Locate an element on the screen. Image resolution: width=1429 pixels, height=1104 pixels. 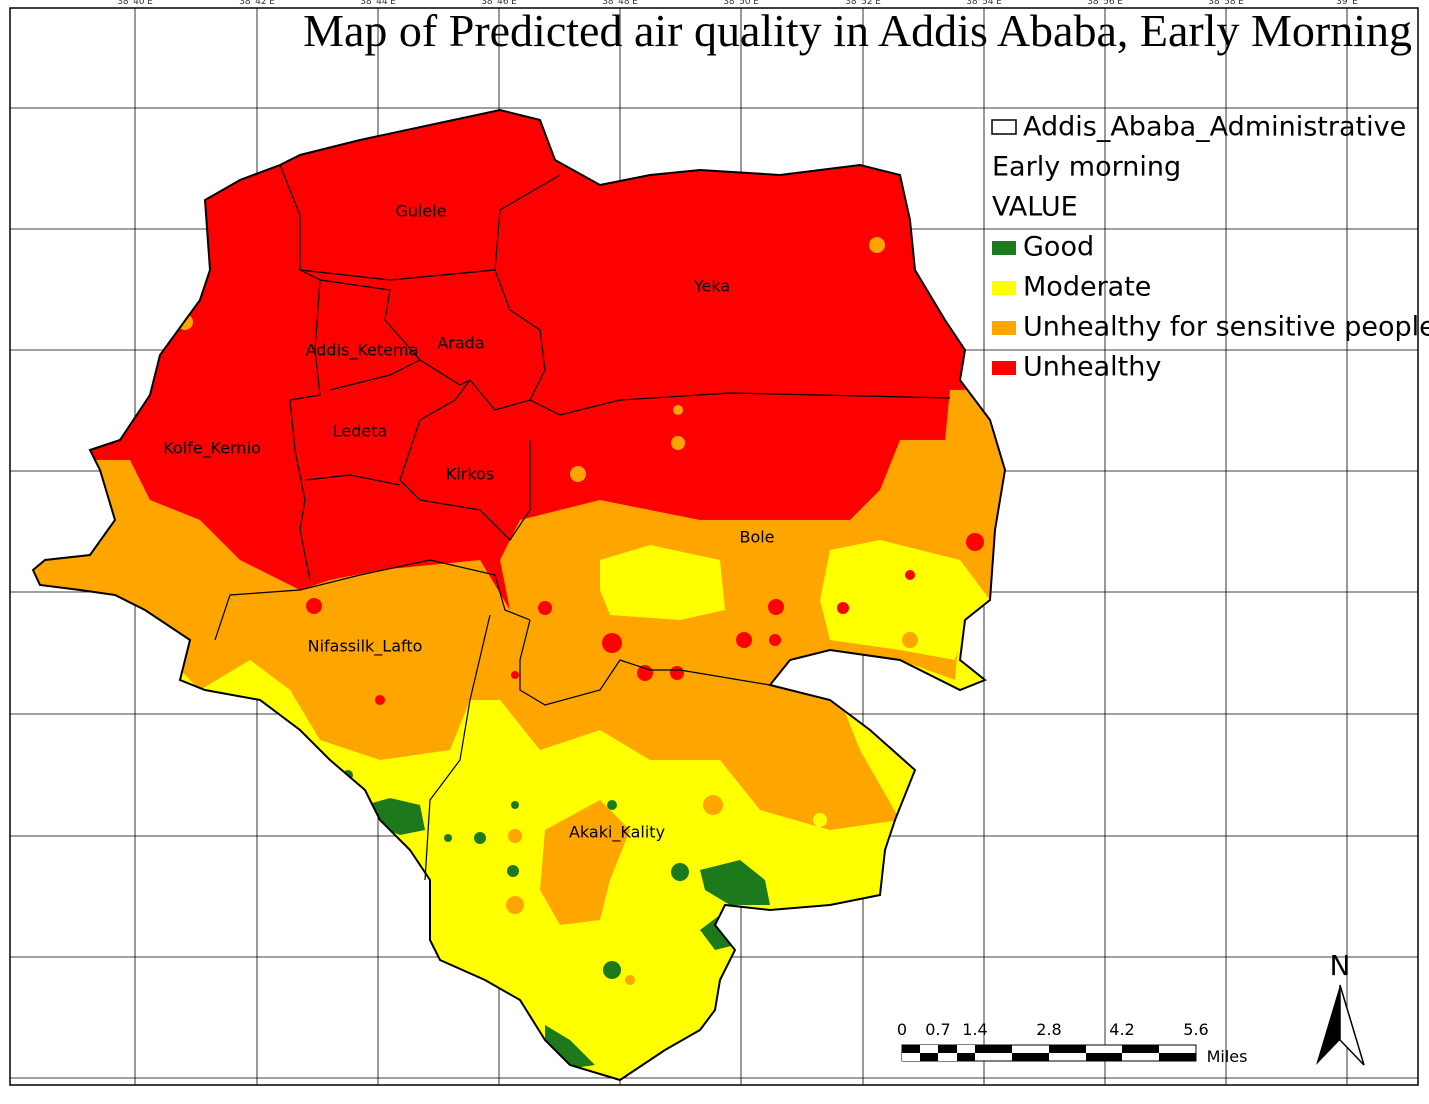
legend-label: Addis_Ababa_Administrative is located at coordinates (1214, 127).